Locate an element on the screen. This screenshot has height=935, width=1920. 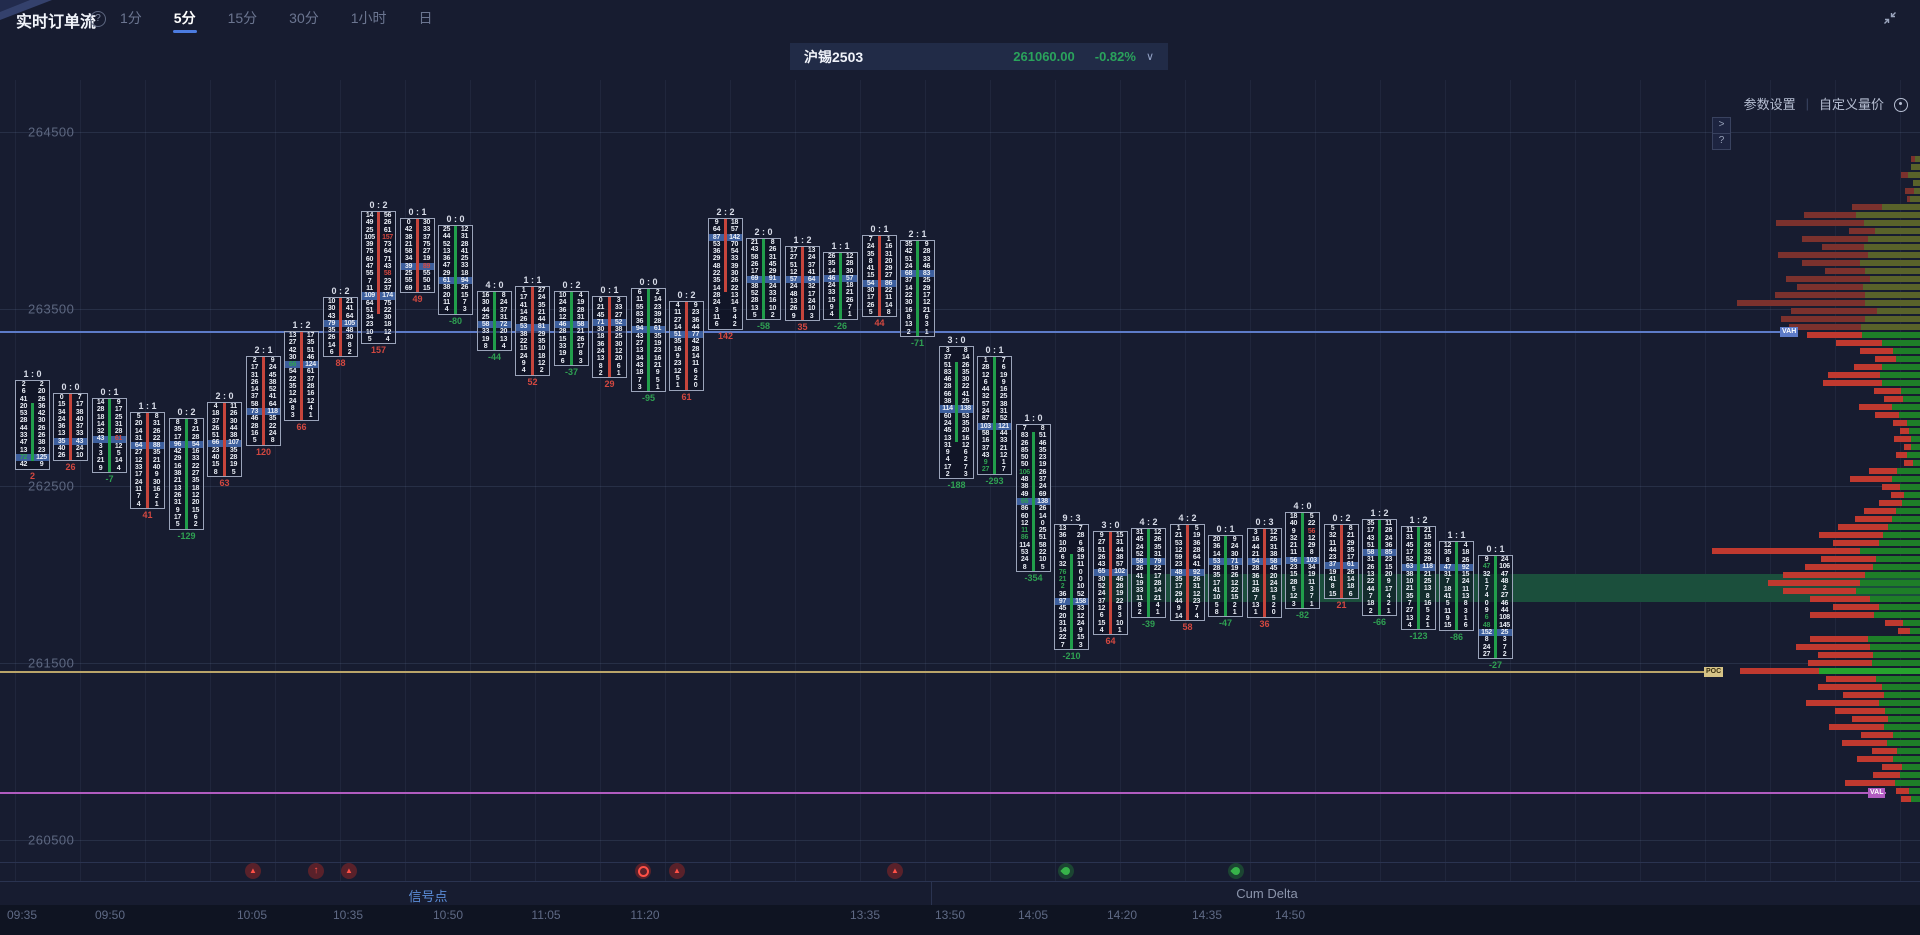
candle-row: 33 14 is located at coordinates (1148, 590).